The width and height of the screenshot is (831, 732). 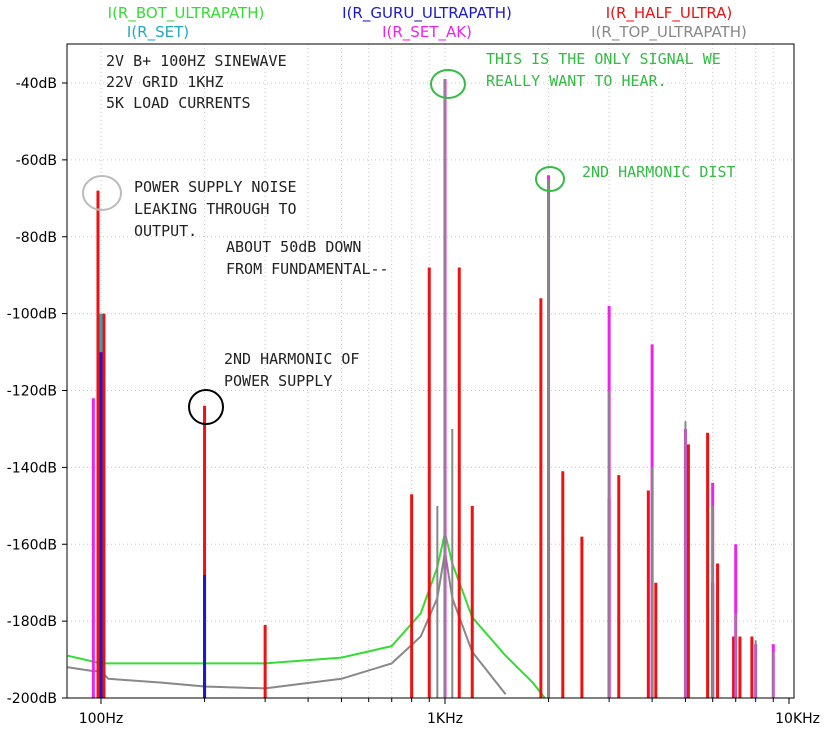 What do you see at coordinates (550, 179) in the screenshot?
I see `second-harmonic-circle` at bounding box center [550, 179].